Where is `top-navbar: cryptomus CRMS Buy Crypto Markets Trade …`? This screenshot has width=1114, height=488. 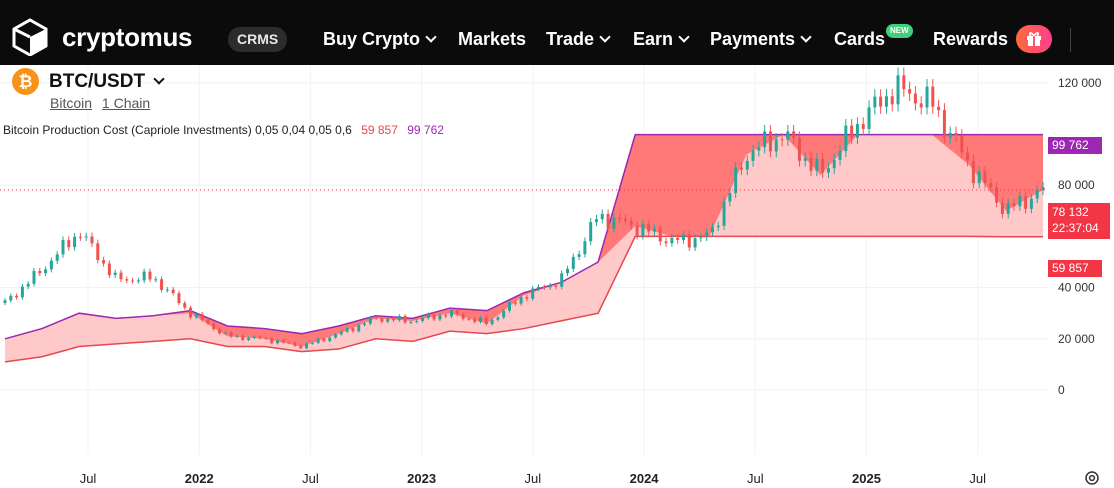 top-navbar: cryptomus CRMS Buy Crypto Markets Trade … is located at coordinates (557, 32).